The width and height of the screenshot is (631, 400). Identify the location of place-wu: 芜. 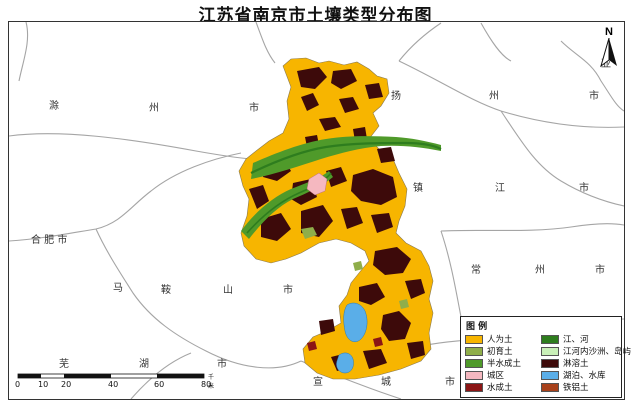
(64, 363).